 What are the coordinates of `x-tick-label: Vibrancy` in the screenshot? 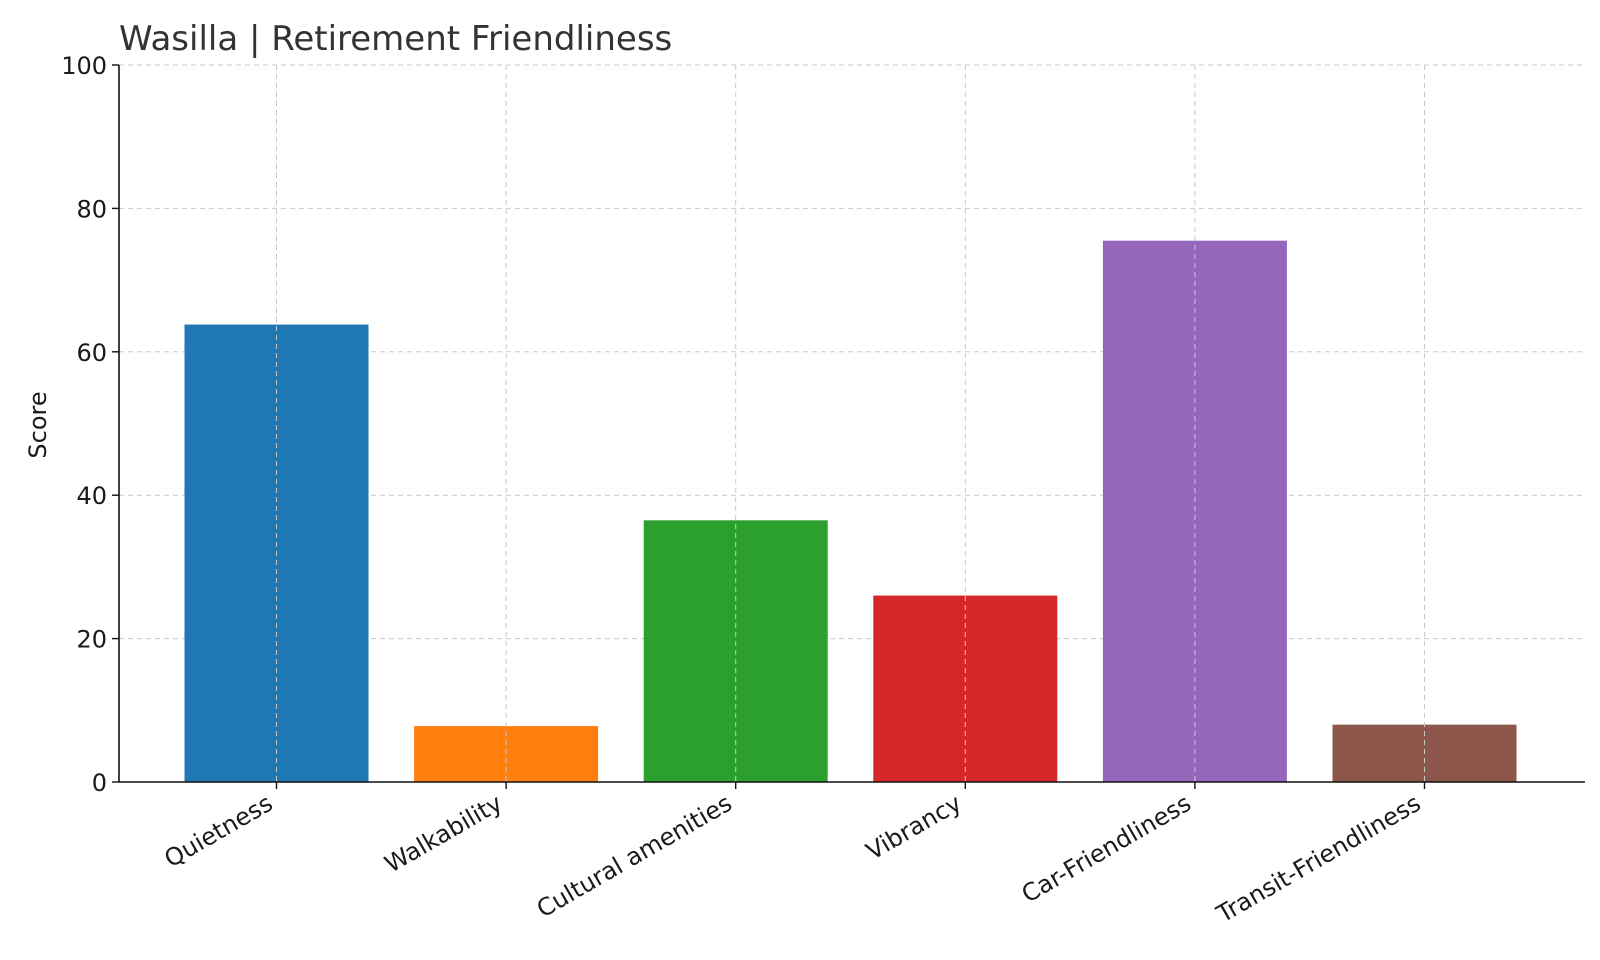 It's located at (913, 827).